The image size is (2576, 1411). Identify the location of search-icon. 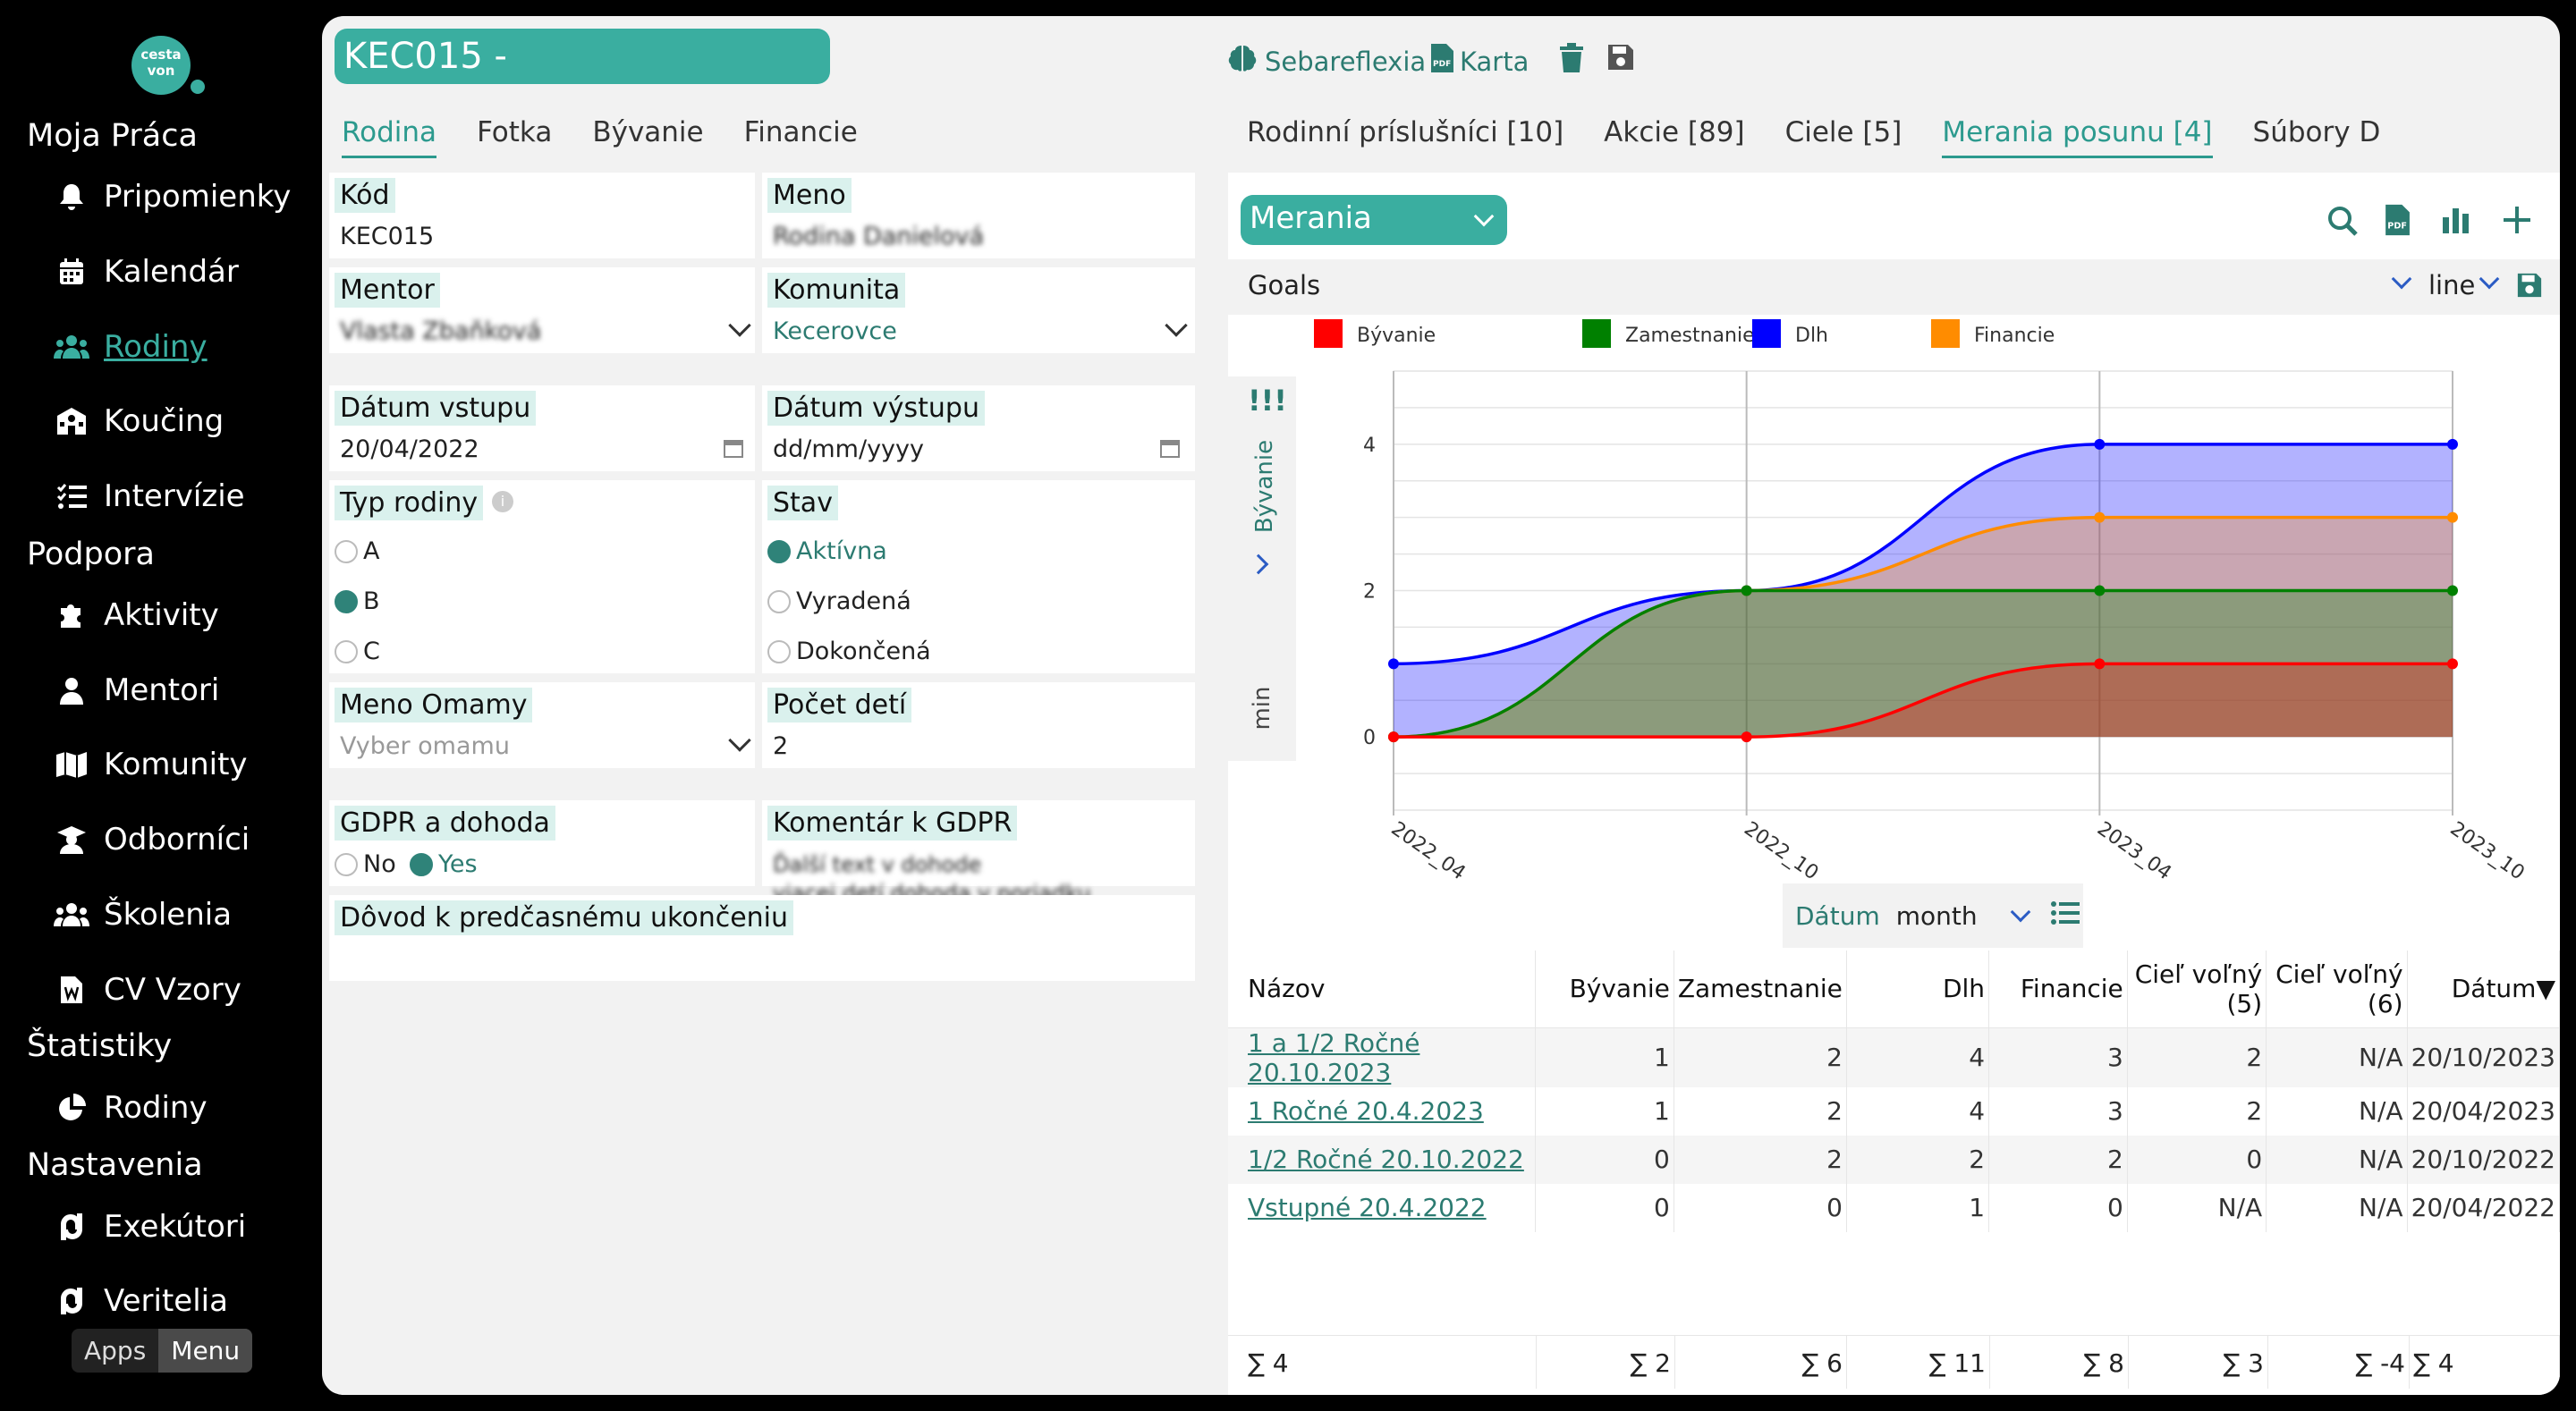
(2342, 223).